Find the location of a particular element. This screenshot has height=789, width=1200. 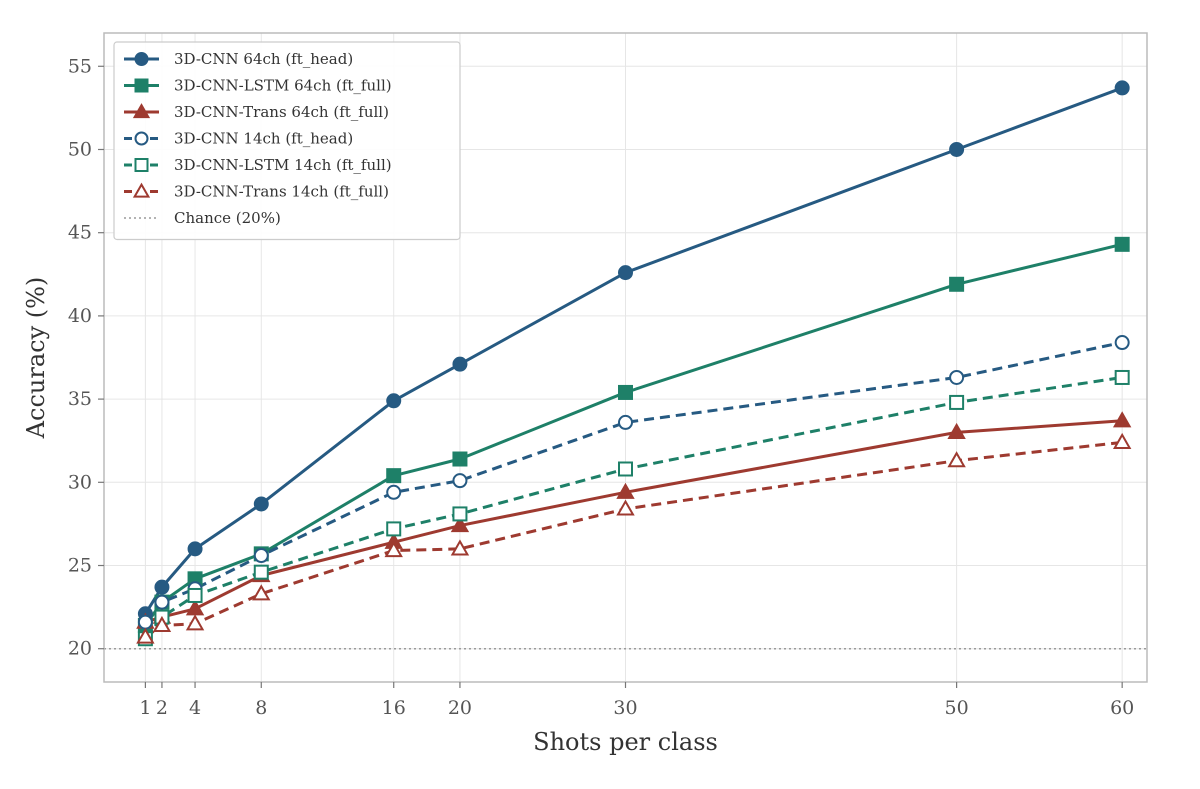

y-axis-label: Accuracy (%) is located at coordinates (36, 358).